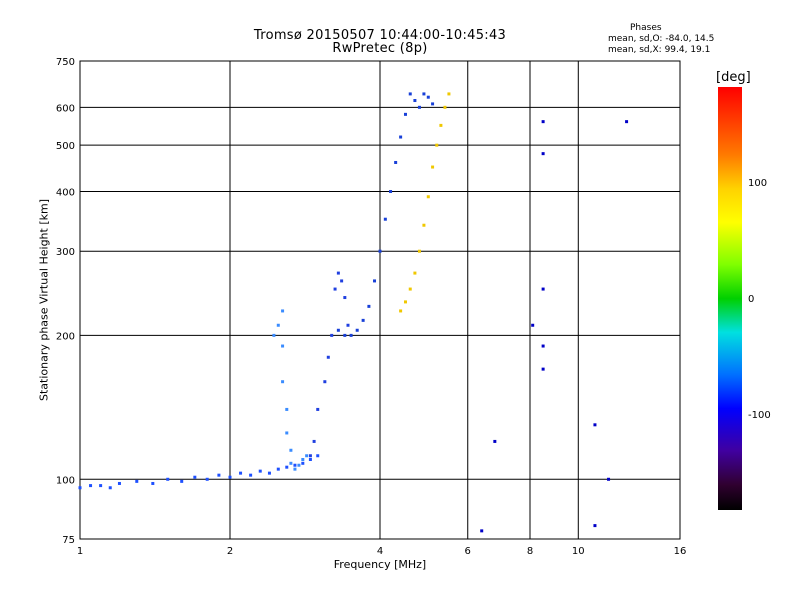 Image resolution: width=800 pixels, height=600 pixels. Describe the element at coordinates (80, 551) in the screenshot. I see `x-tick-label: 1` at that location.